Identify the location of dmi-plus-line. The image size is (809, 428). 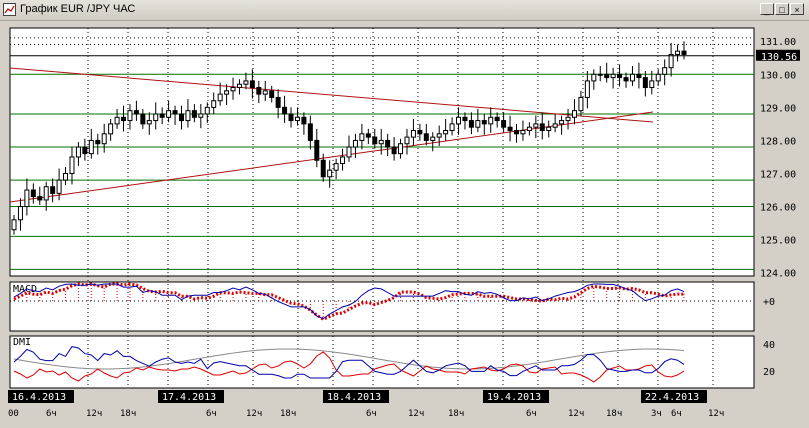
(349, 362).